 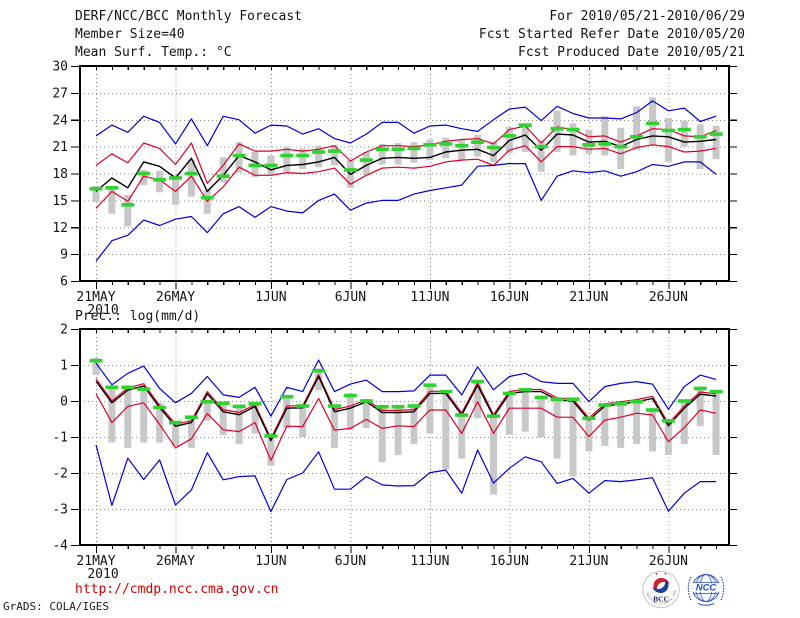 I want to click on bcc-swirl-icon, so click(x=661, y=585).